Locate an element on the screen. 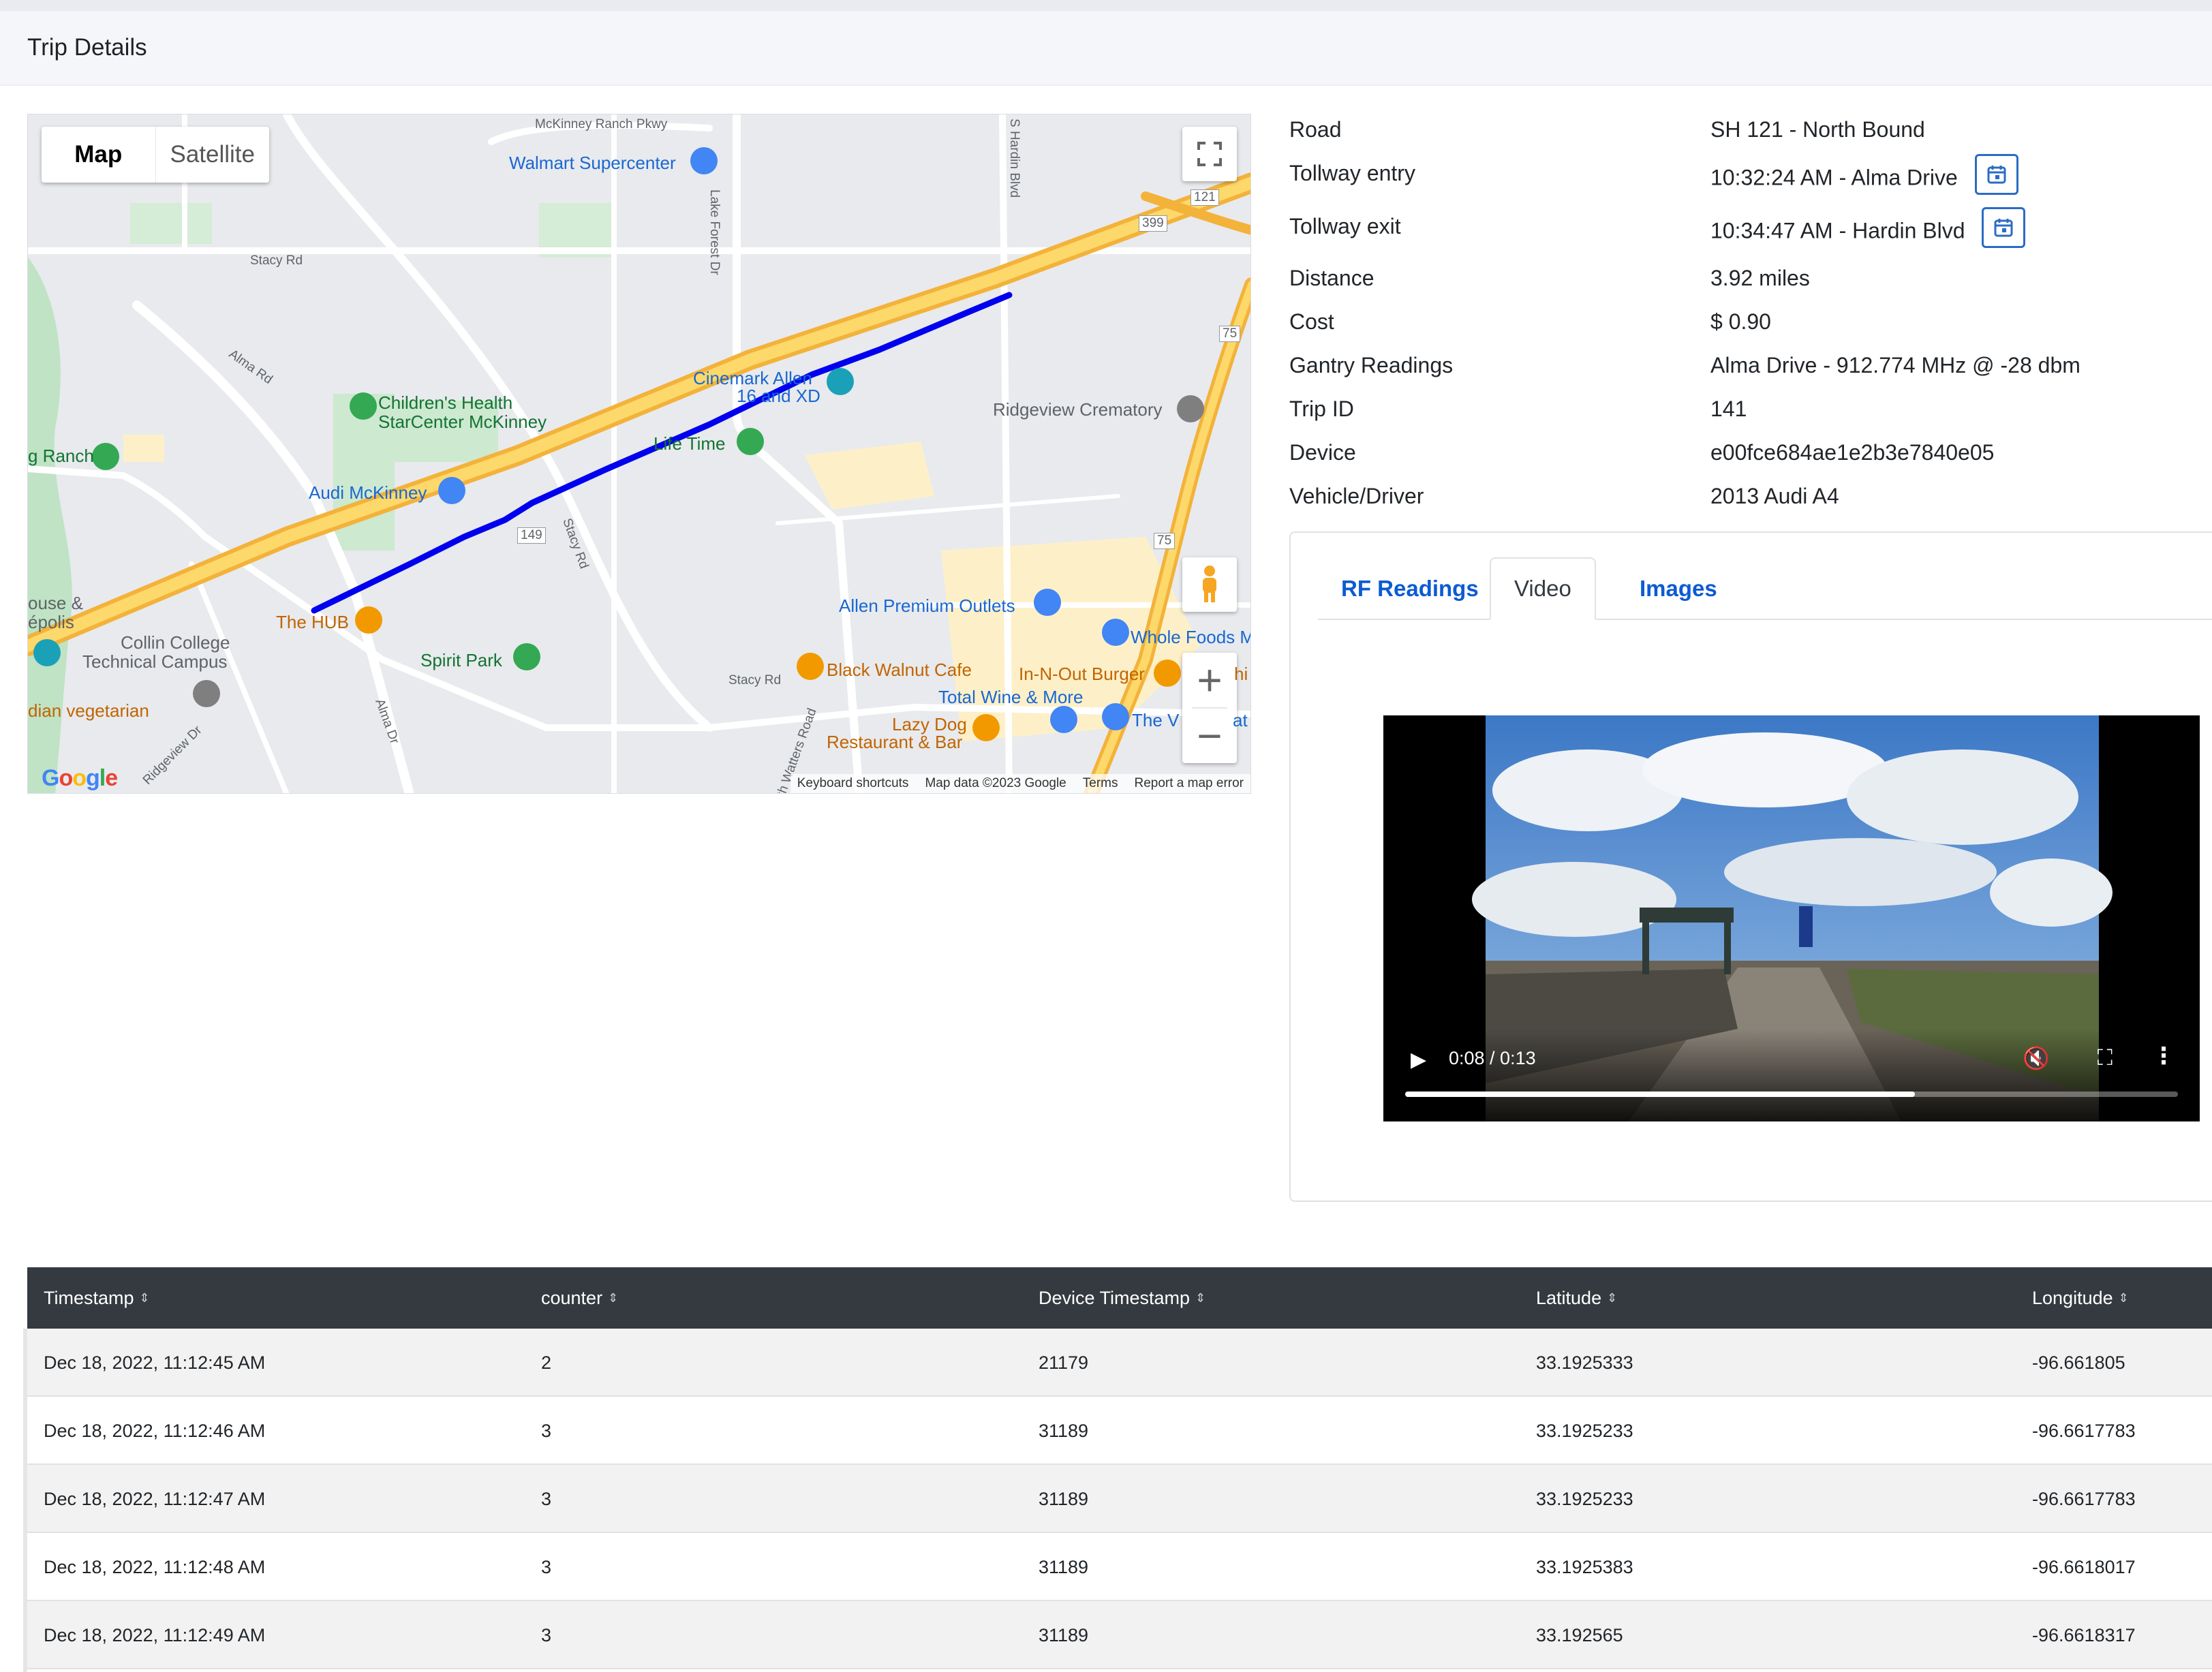 This screenshot has width=2212, height=1672. video-progress-fill is located at coordinates (1661, 1094).